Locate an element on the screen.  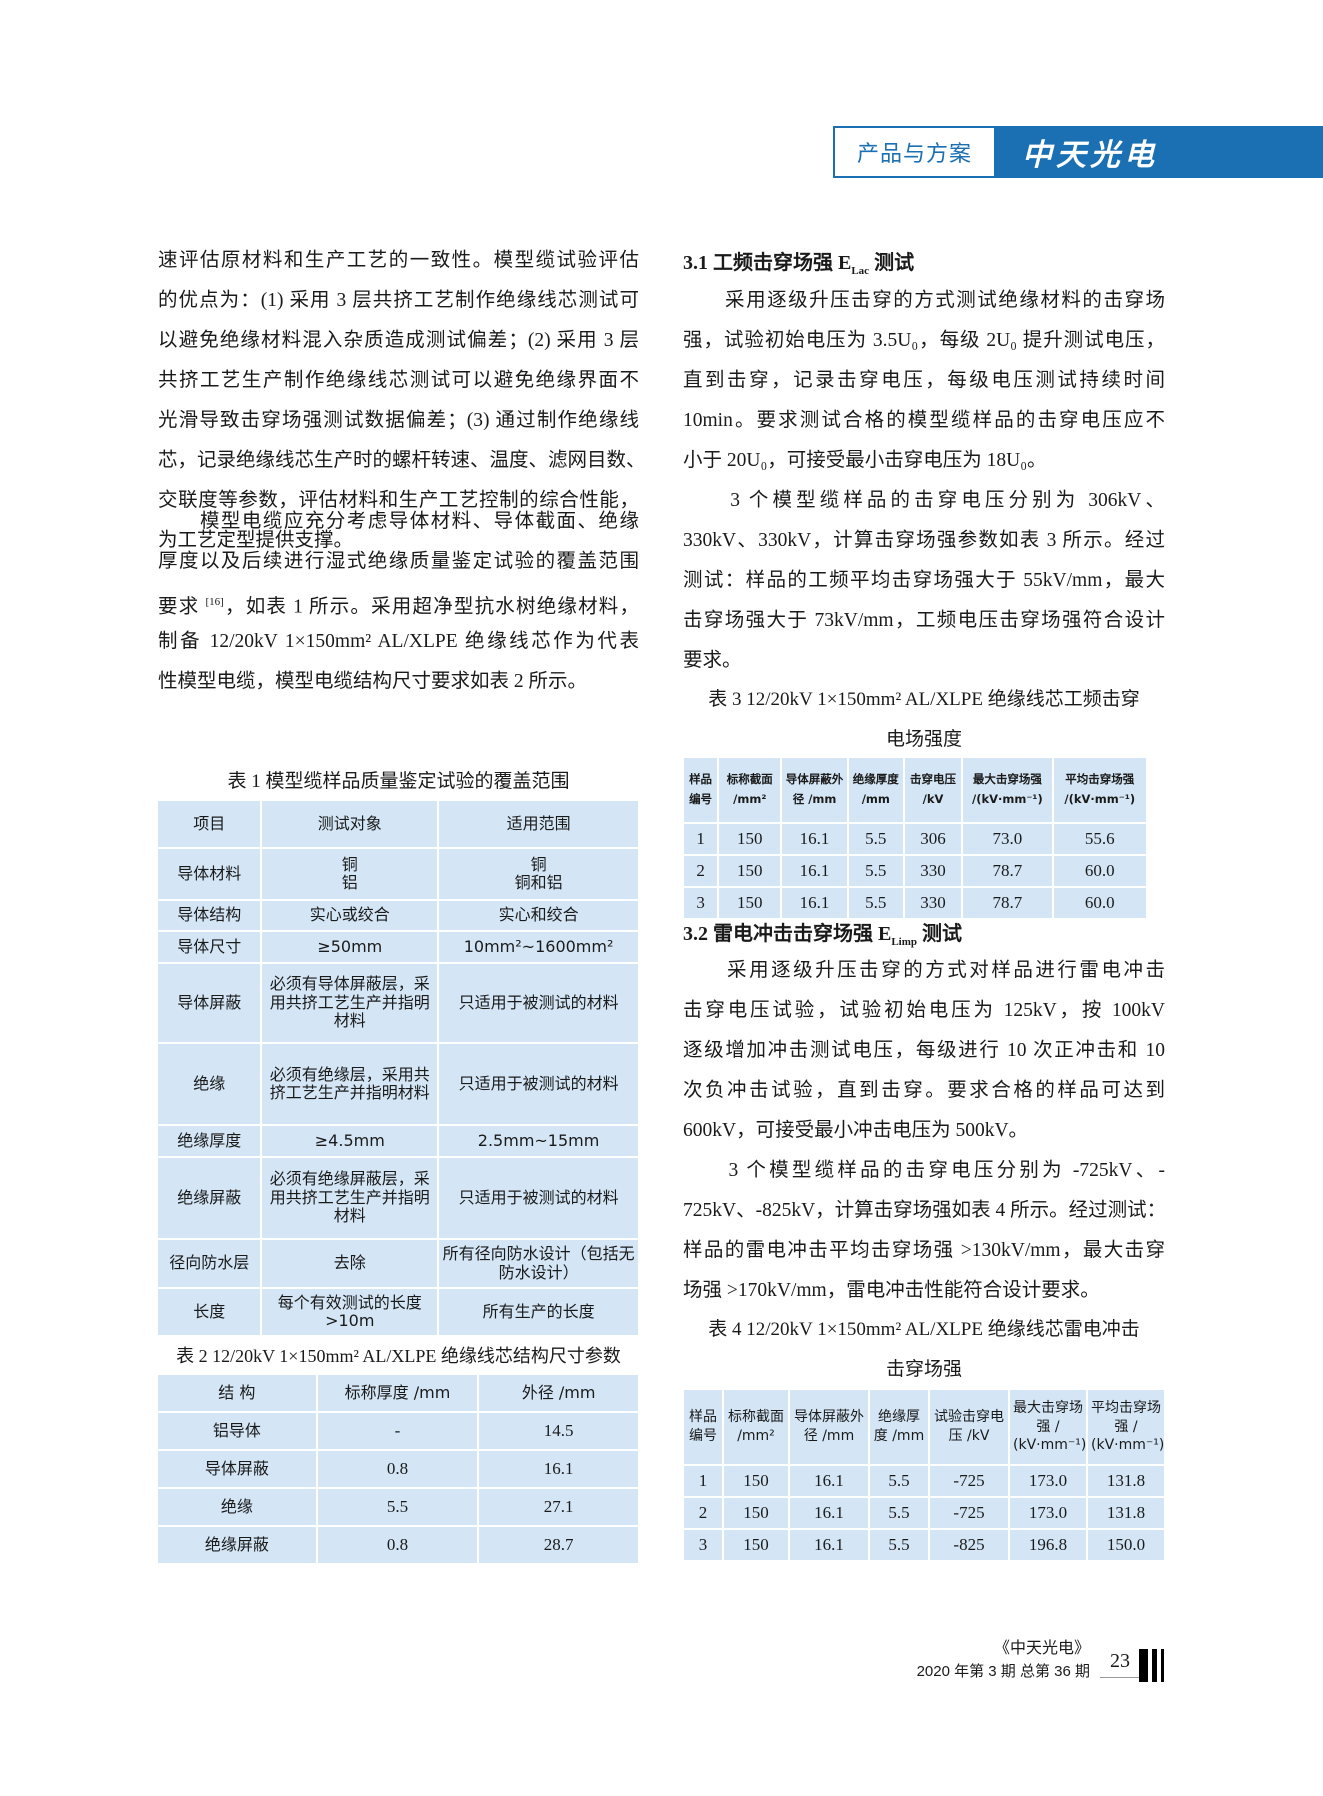
table-row: 1 150 16.1 5.5 306 73.0 55.6 is located at coordinates (915, 839).